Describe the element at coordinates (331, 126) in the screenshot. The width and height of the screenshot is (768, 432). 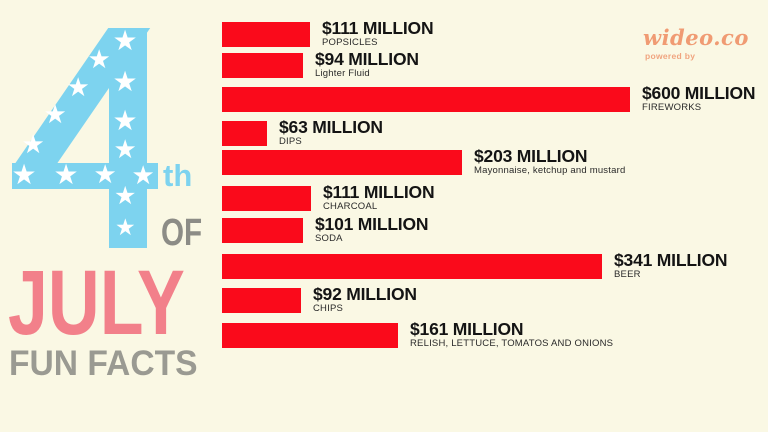
I see `bar-value-label: $63 MILLION` at that location.